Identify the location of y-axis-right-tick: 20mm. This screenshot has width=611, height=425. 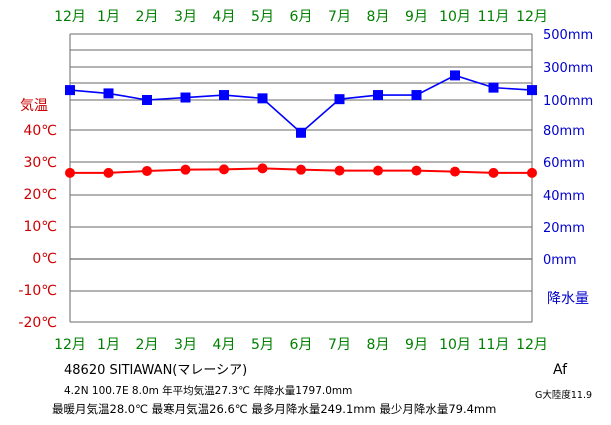
(564, 228).